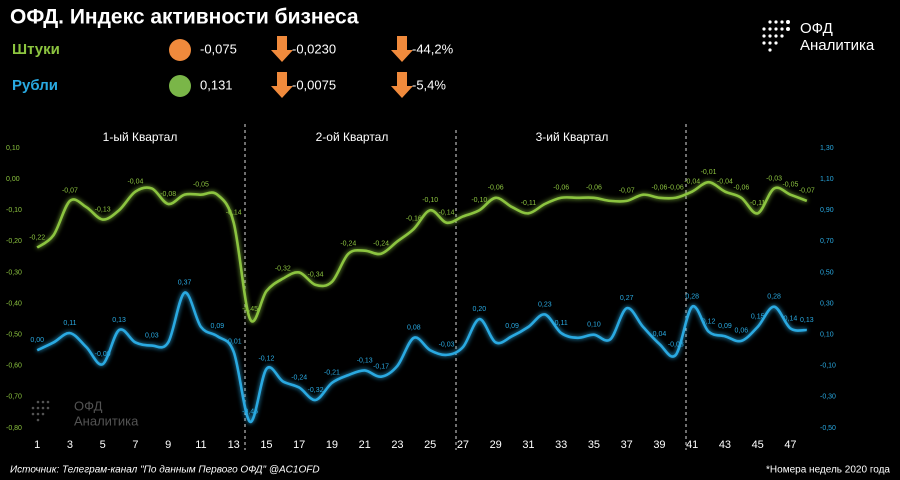  I want to click on quarter-label: 2-ой Квартал, so click(352, 137).